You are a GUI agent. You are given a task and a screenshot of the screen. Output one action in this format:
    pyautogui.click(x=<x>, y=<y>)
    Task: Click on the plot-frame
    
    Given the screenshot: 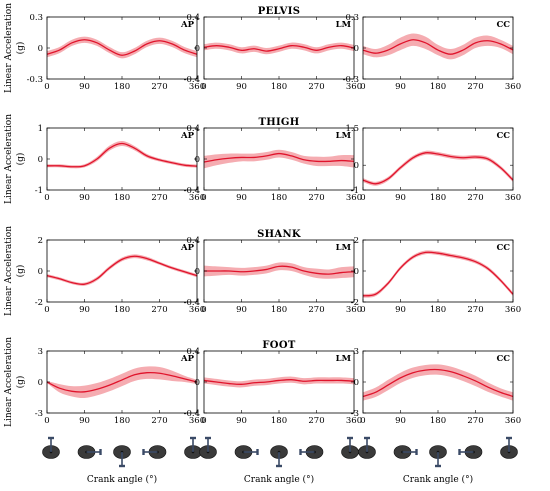 What is the action you would take?
    pyautogui.click(x=122, y=159)
    